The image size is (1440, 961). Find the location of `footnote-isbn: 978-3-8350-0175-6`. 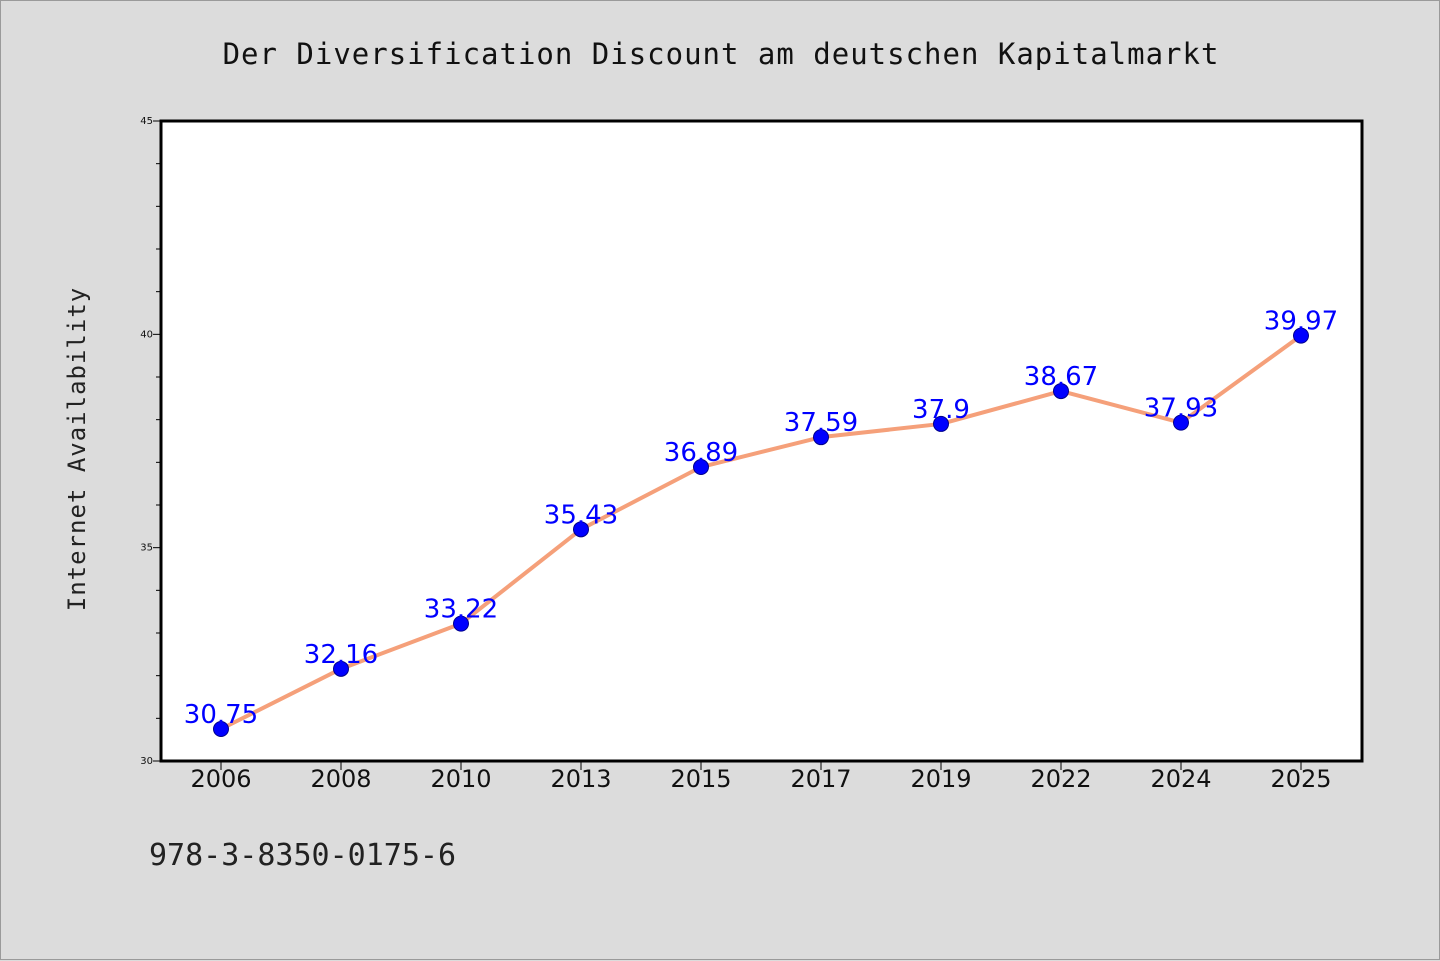

footnote-isbn: 978-3-8350-0175-6 is located at coordinates (302, 855).